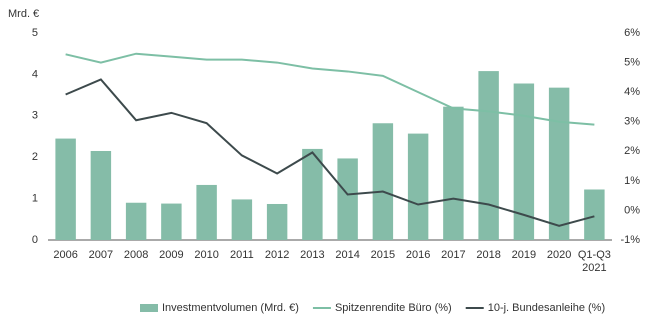  I want to click on y-tick-label: 4, so click(35, 74).